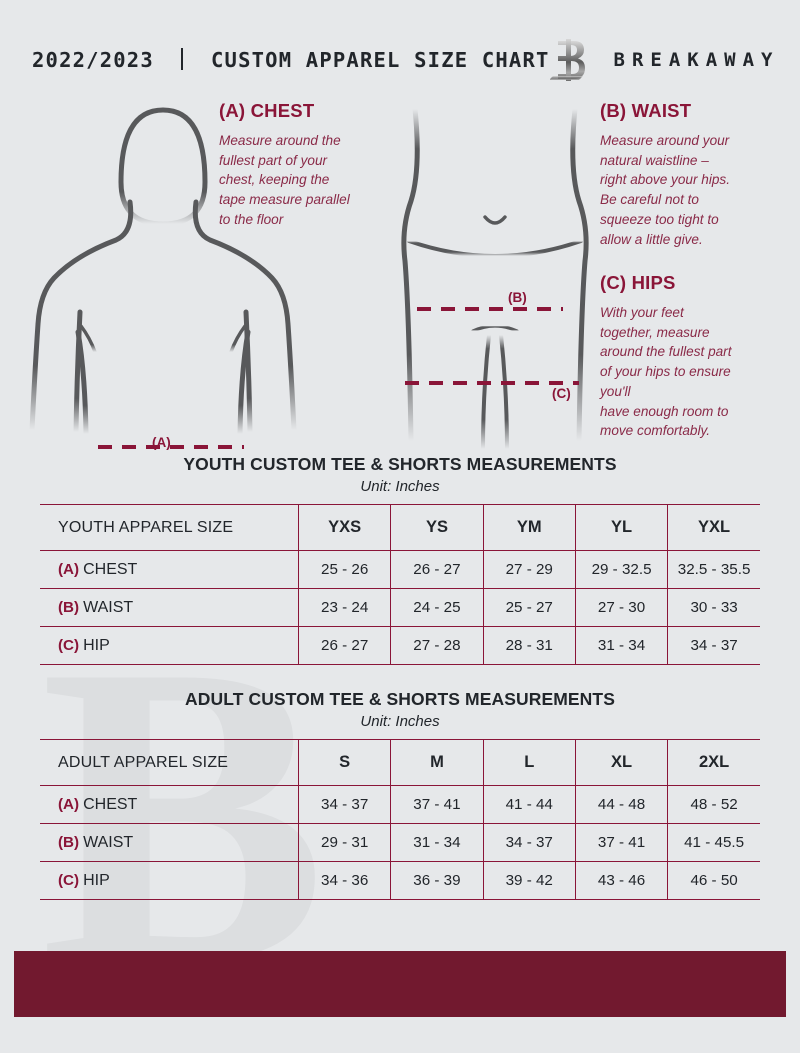 The height and width of the screenshot is (1053, 800). What do you see at coordinates (400, 762) in the screenshot?
I see `table-header-row: ADULT APPAREL SIZE S M L XL 2XL` at bounding box center [400, 762].